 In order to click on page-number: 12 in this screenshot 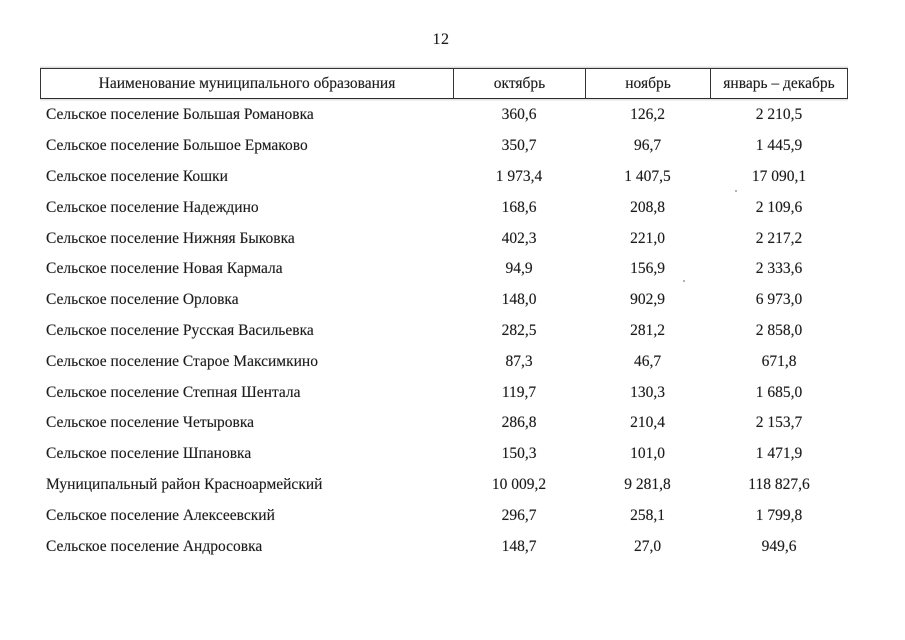, I will do `click(441, 39)`.